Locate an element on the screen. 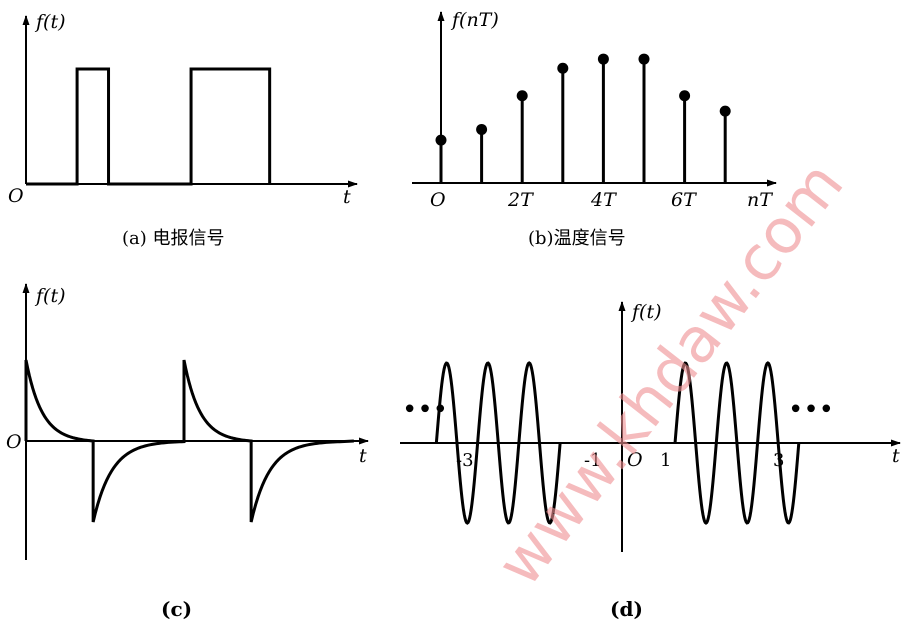  panel-b-tick-O: O is located at coordinates (438, 200).